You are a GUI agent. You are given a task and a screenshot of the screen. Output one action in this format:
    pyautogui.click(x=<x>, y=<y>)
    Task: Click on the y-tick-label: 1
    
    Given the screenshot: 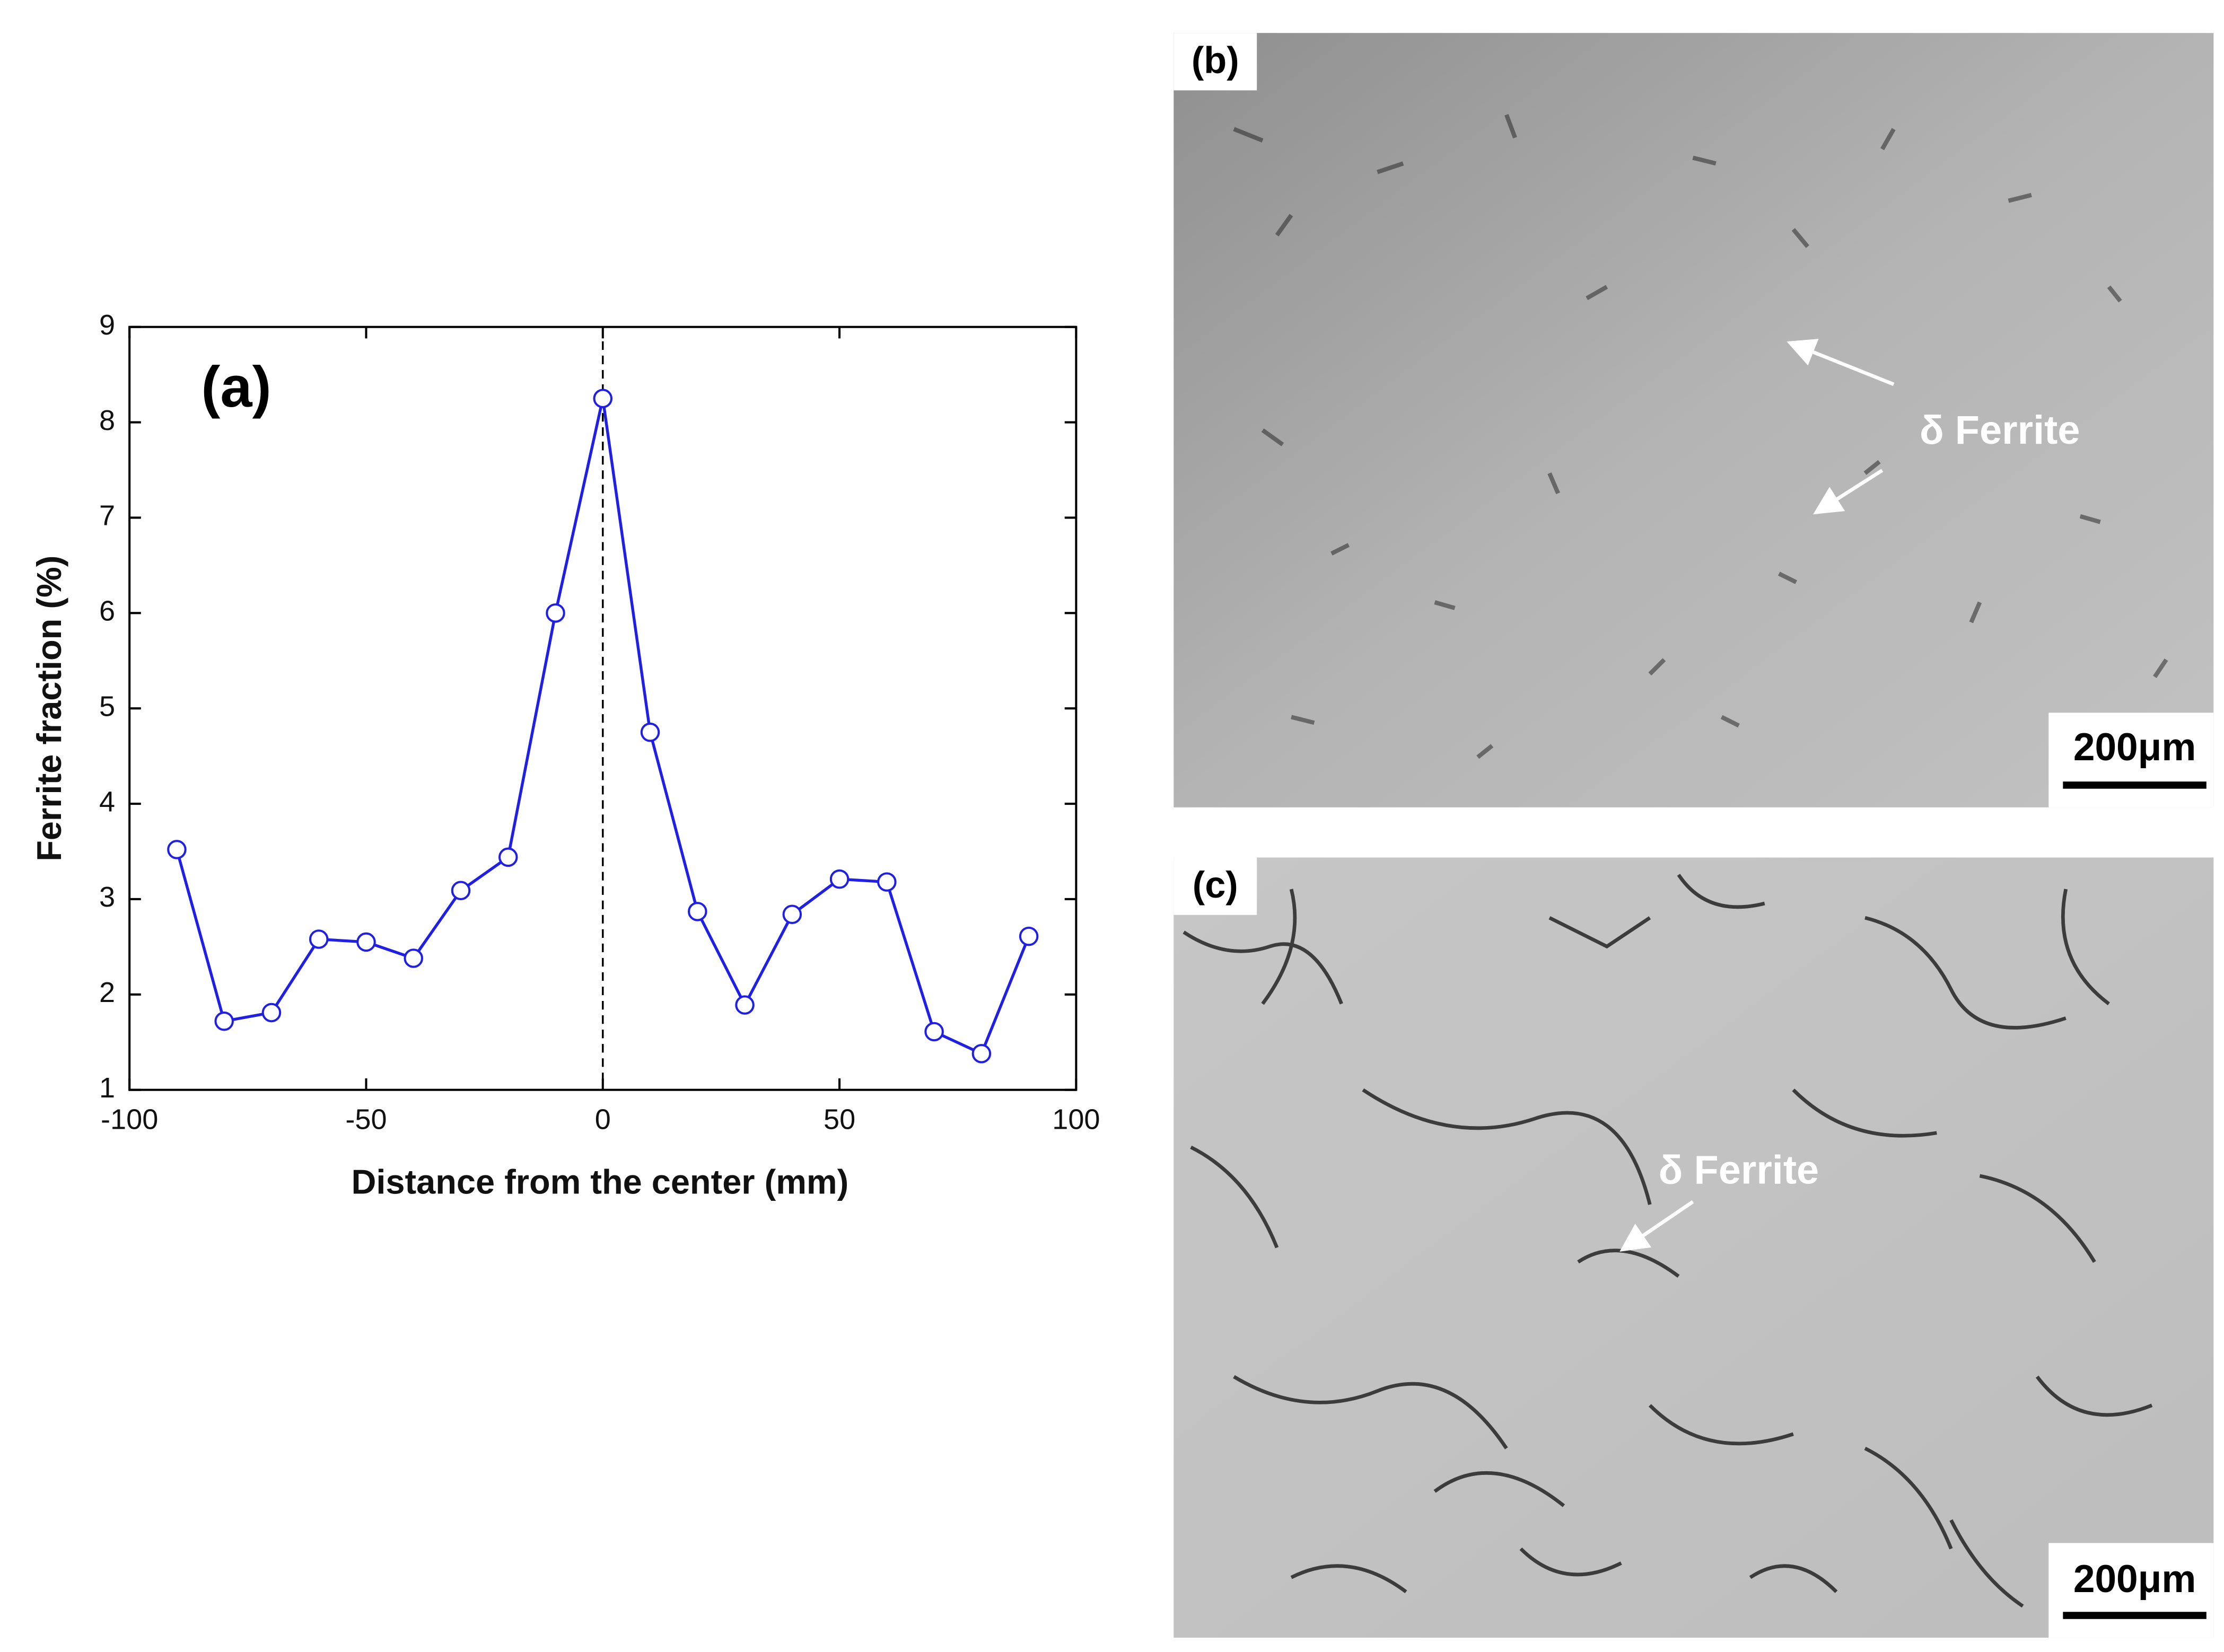 What is the action you would take?
    pyautogui.click(x=107, y=1088)
    